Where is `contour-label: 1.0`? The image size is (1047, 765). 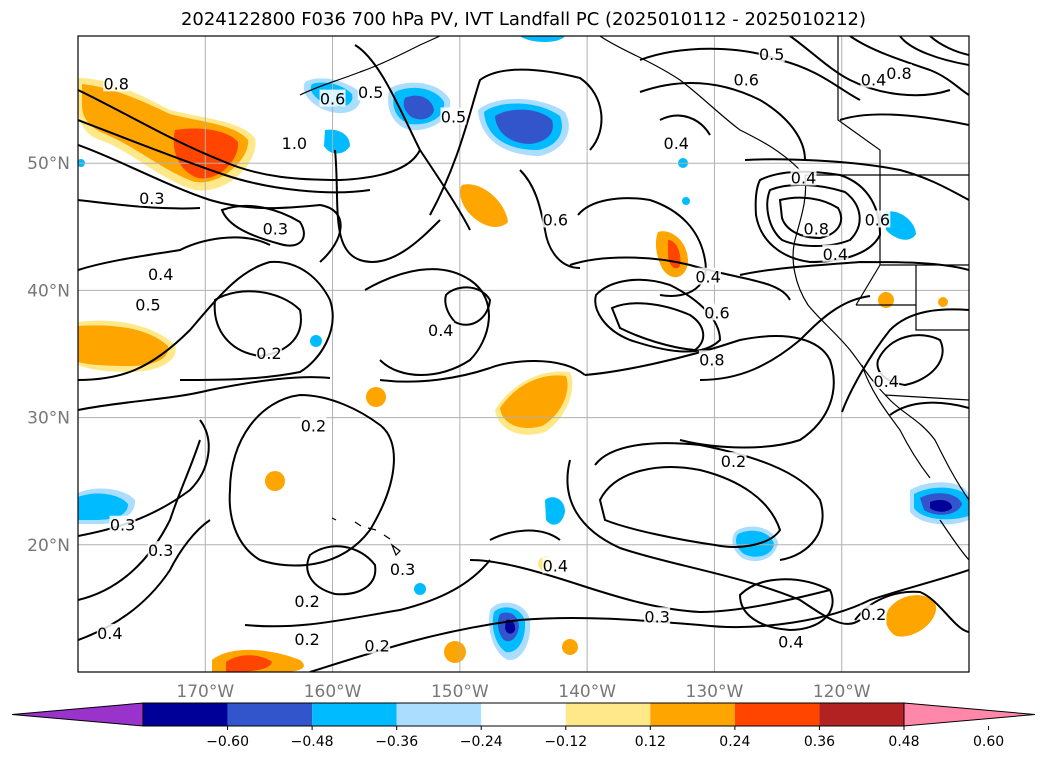 contour-label: 1.0 is located at coordinates (294, 143).